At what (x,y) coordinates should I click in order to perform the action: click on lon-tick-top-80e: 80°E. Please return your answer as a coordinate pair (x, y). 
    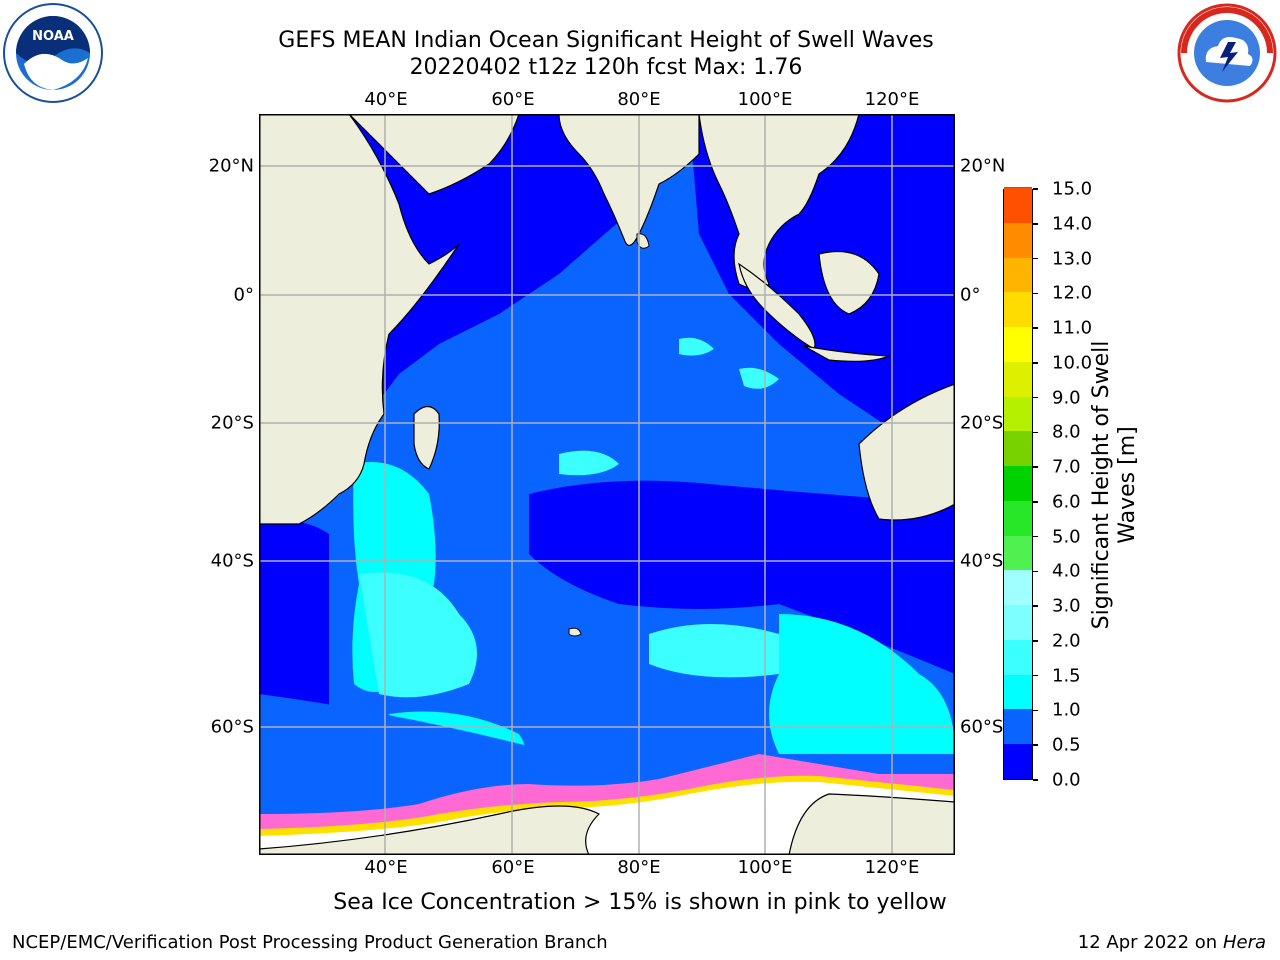
    Looking at the image, I should click on (639, 99).